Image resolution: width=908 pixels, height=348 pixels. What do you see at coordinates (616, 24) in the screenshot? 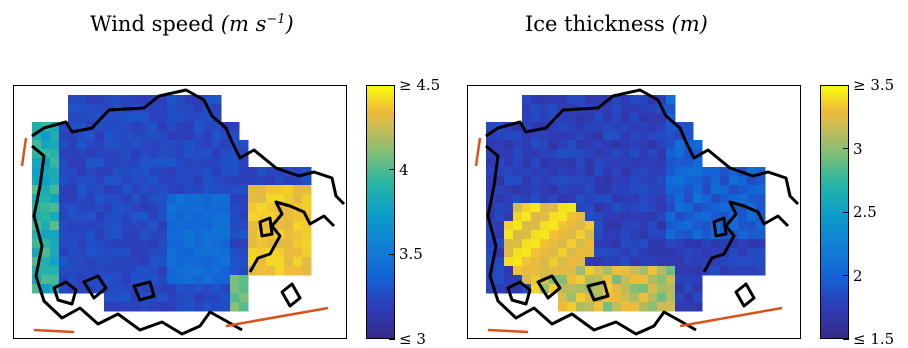
I see `ice-thickness-title: Ice thickness (m)` at bounding box center [616, 24].